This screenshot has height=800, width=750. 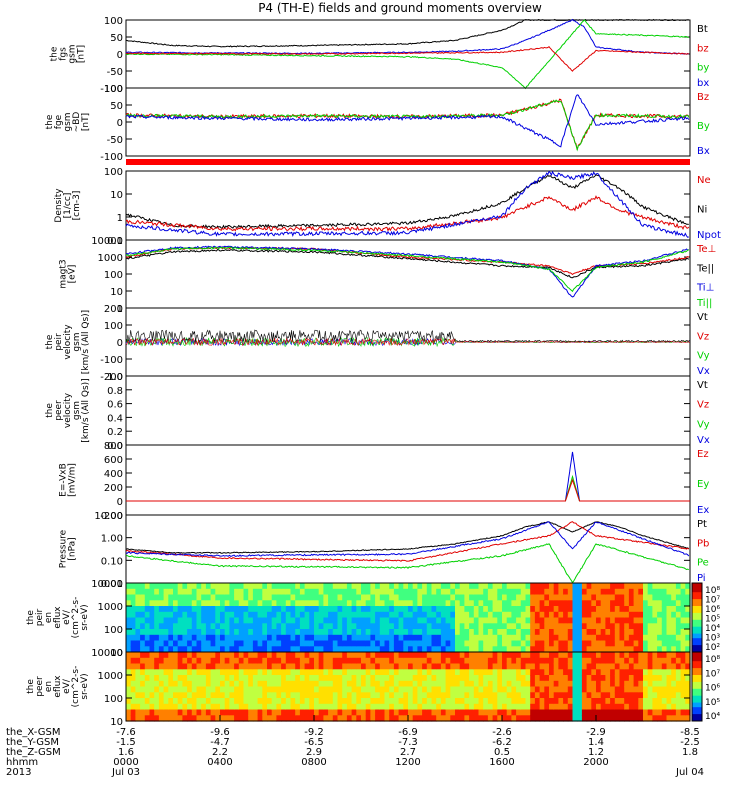 What do you see at coordinates (68, 122) in the screenshot?
I see `y-axis-label: the fge gsm ~BD [nT]` at bounding box center [68, 122].